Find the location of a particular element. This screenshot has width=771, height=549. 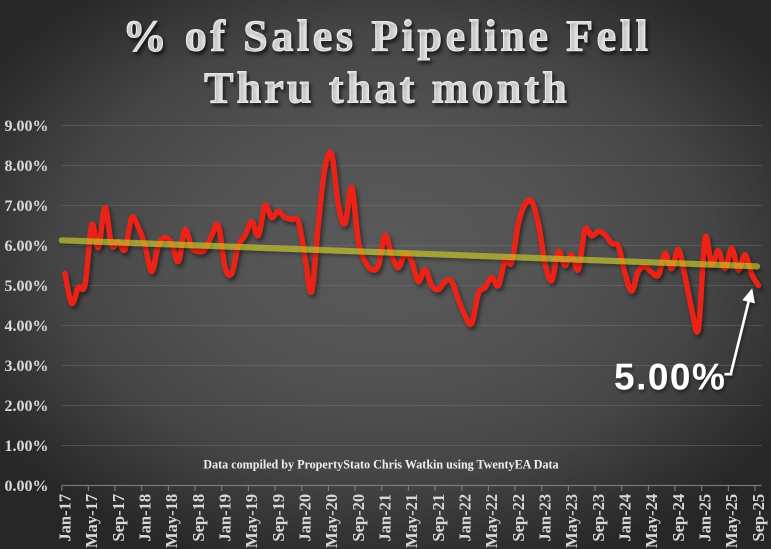

svg-text: Jan-22 is located at coordinates (465, 518).